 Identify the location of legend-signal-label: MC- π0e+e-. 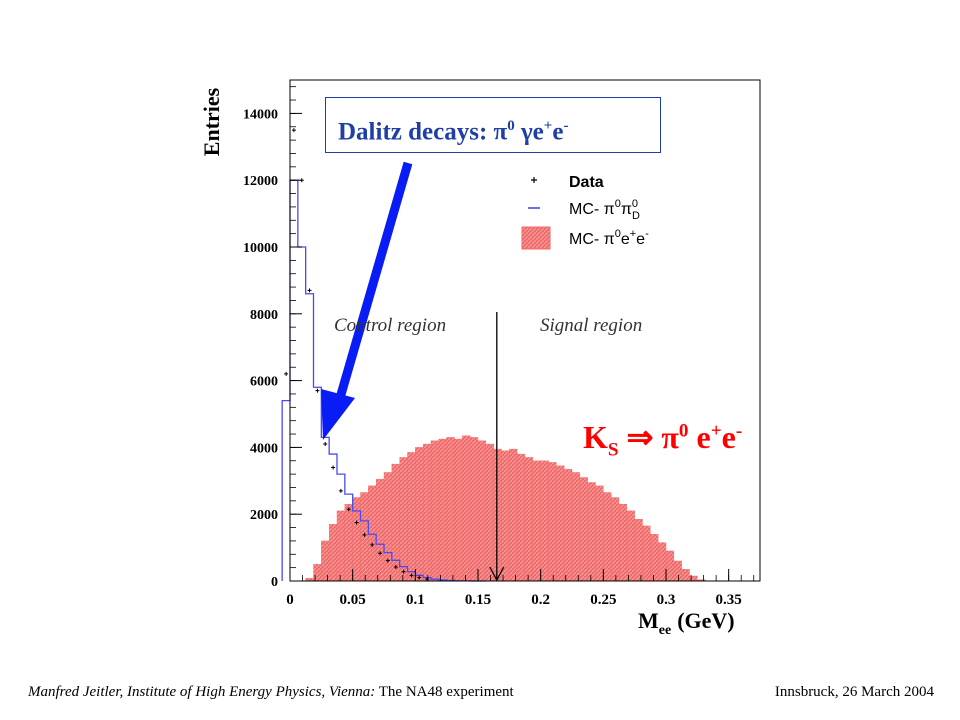
(609, 238).